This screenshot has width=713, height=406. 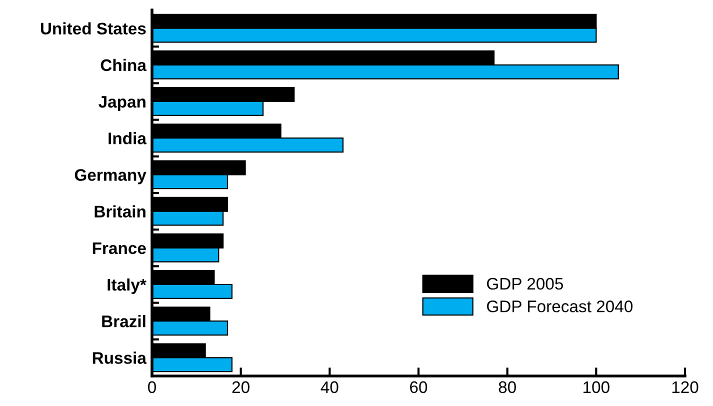 I want to click on x-tick-label: 60, so click(x=419, y=387).